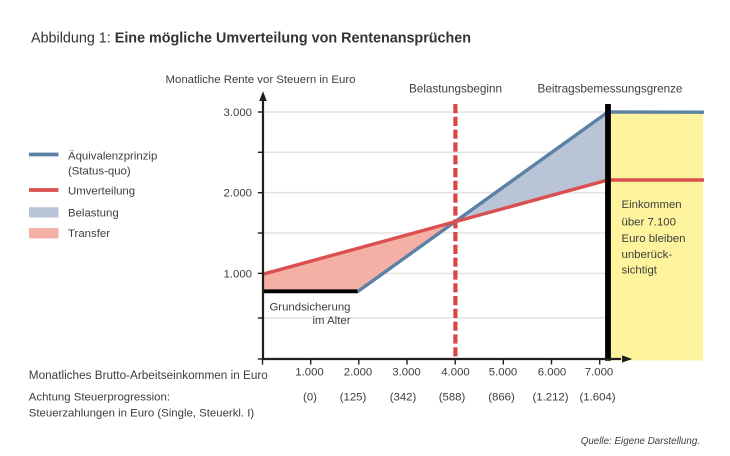  Describe the element at coordinates (353, 398) in the screenshot. I see `svg-text: (125)` at that location.